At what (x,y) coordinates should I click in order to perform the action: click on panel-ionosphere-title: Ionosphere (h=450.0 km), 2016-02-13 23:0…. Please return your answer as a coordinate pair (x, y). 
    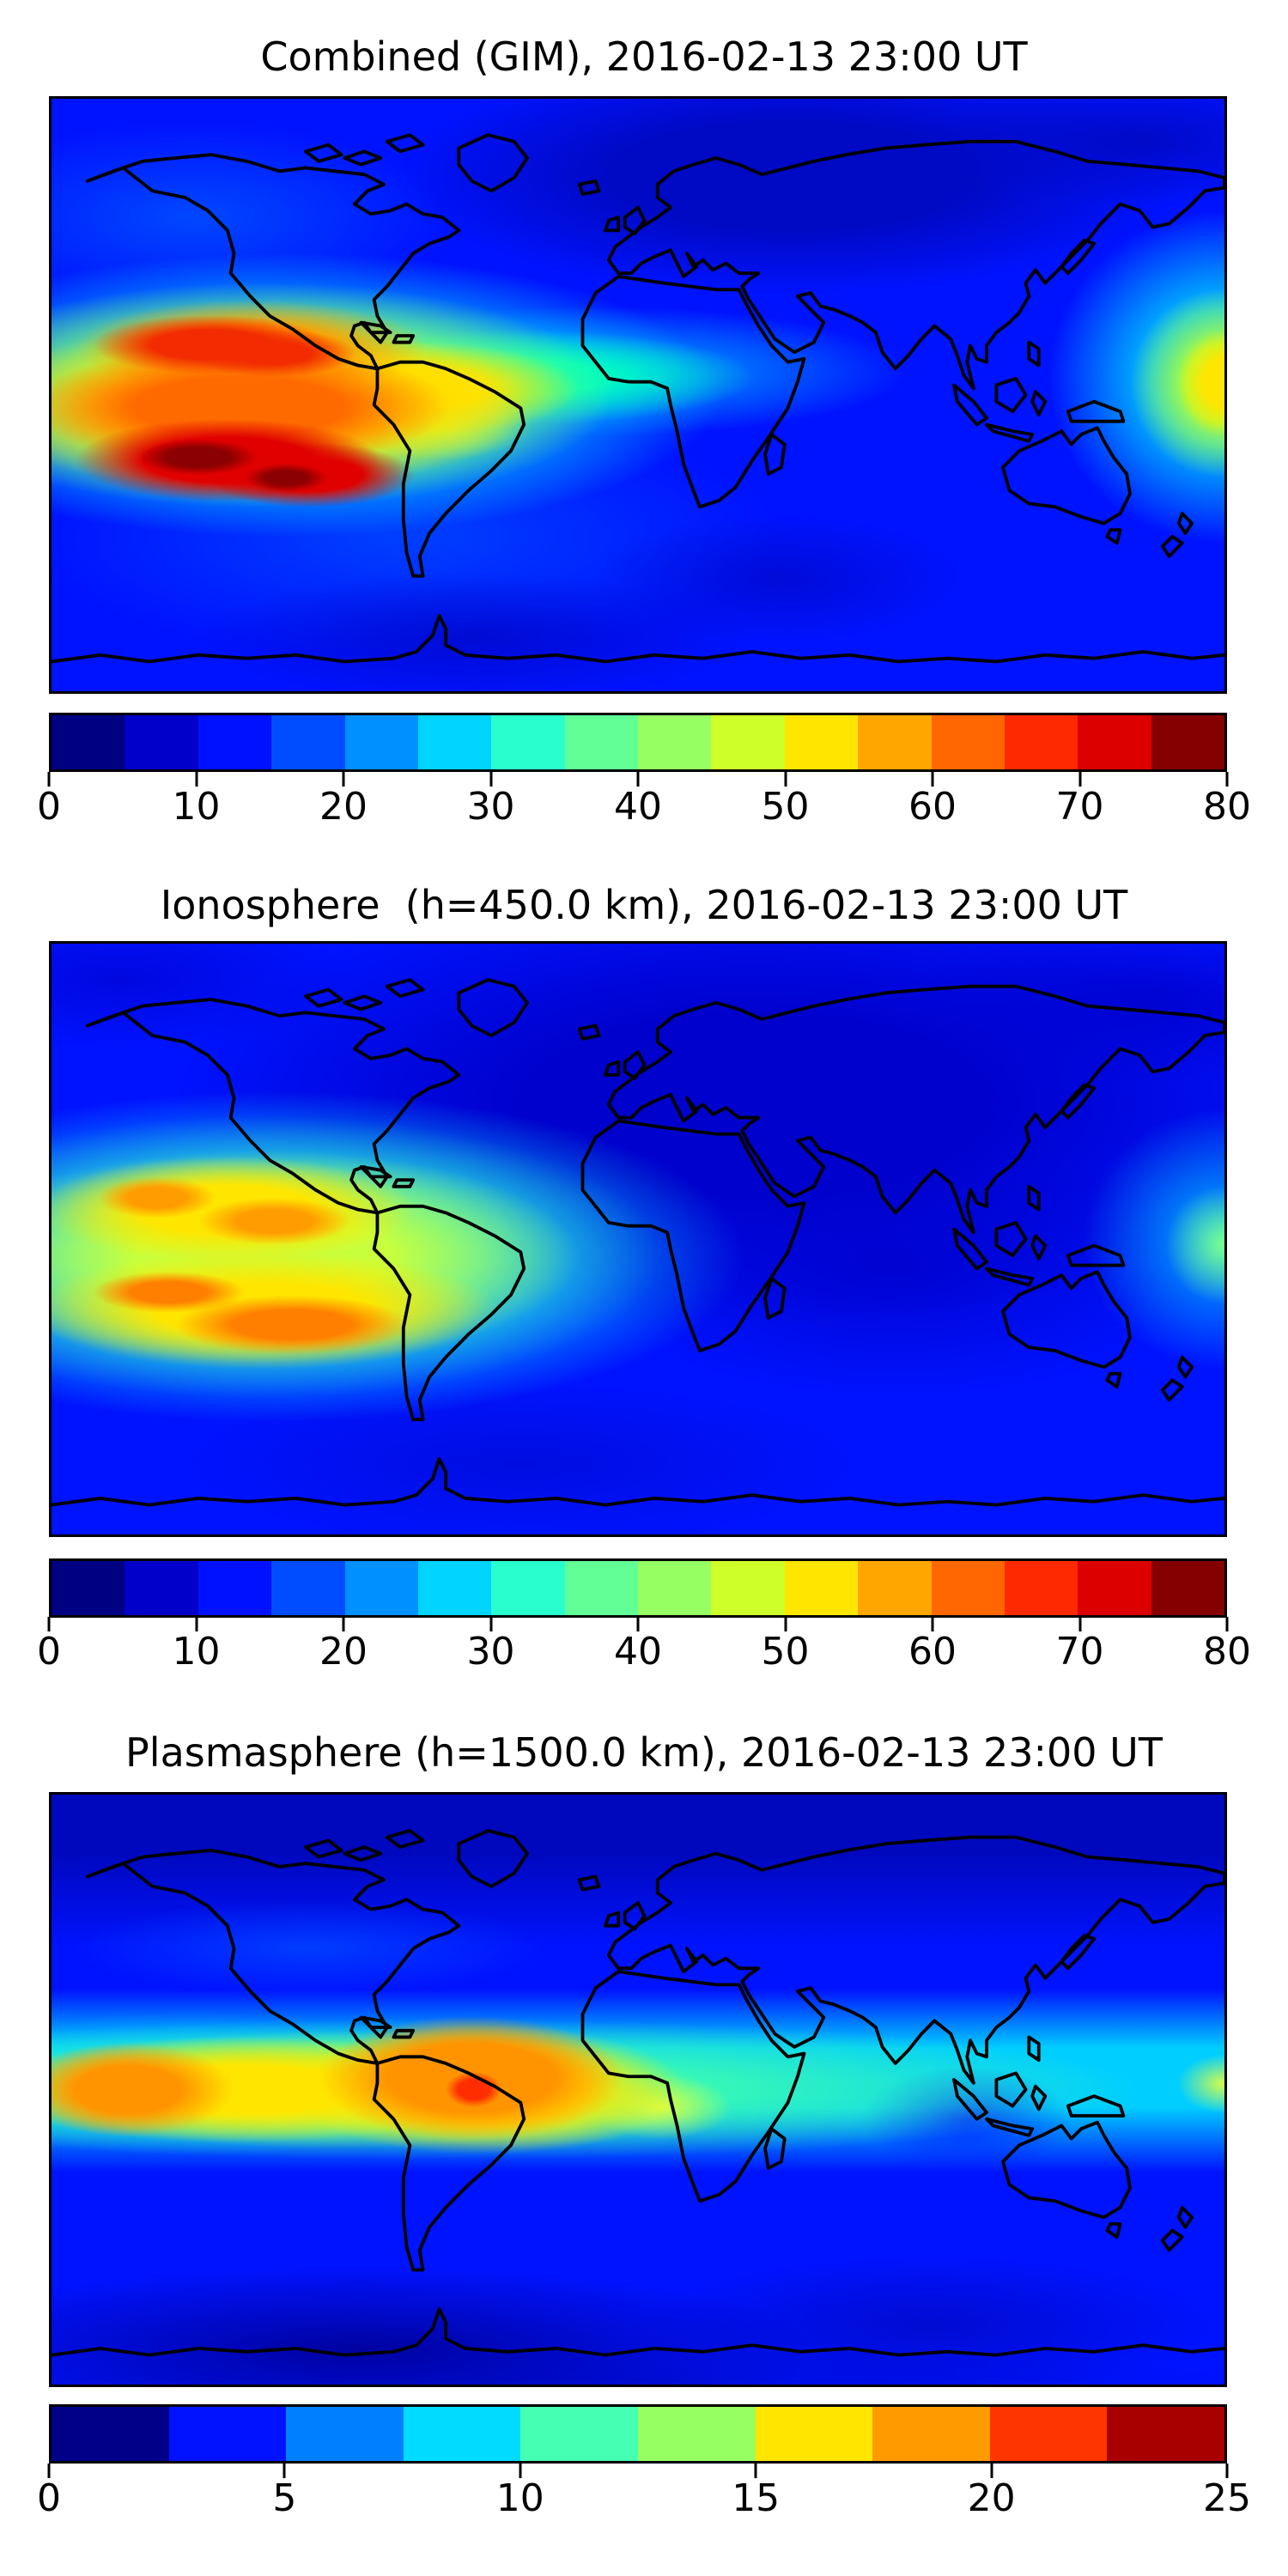
    Looking at the image, I should click on (644, 905).